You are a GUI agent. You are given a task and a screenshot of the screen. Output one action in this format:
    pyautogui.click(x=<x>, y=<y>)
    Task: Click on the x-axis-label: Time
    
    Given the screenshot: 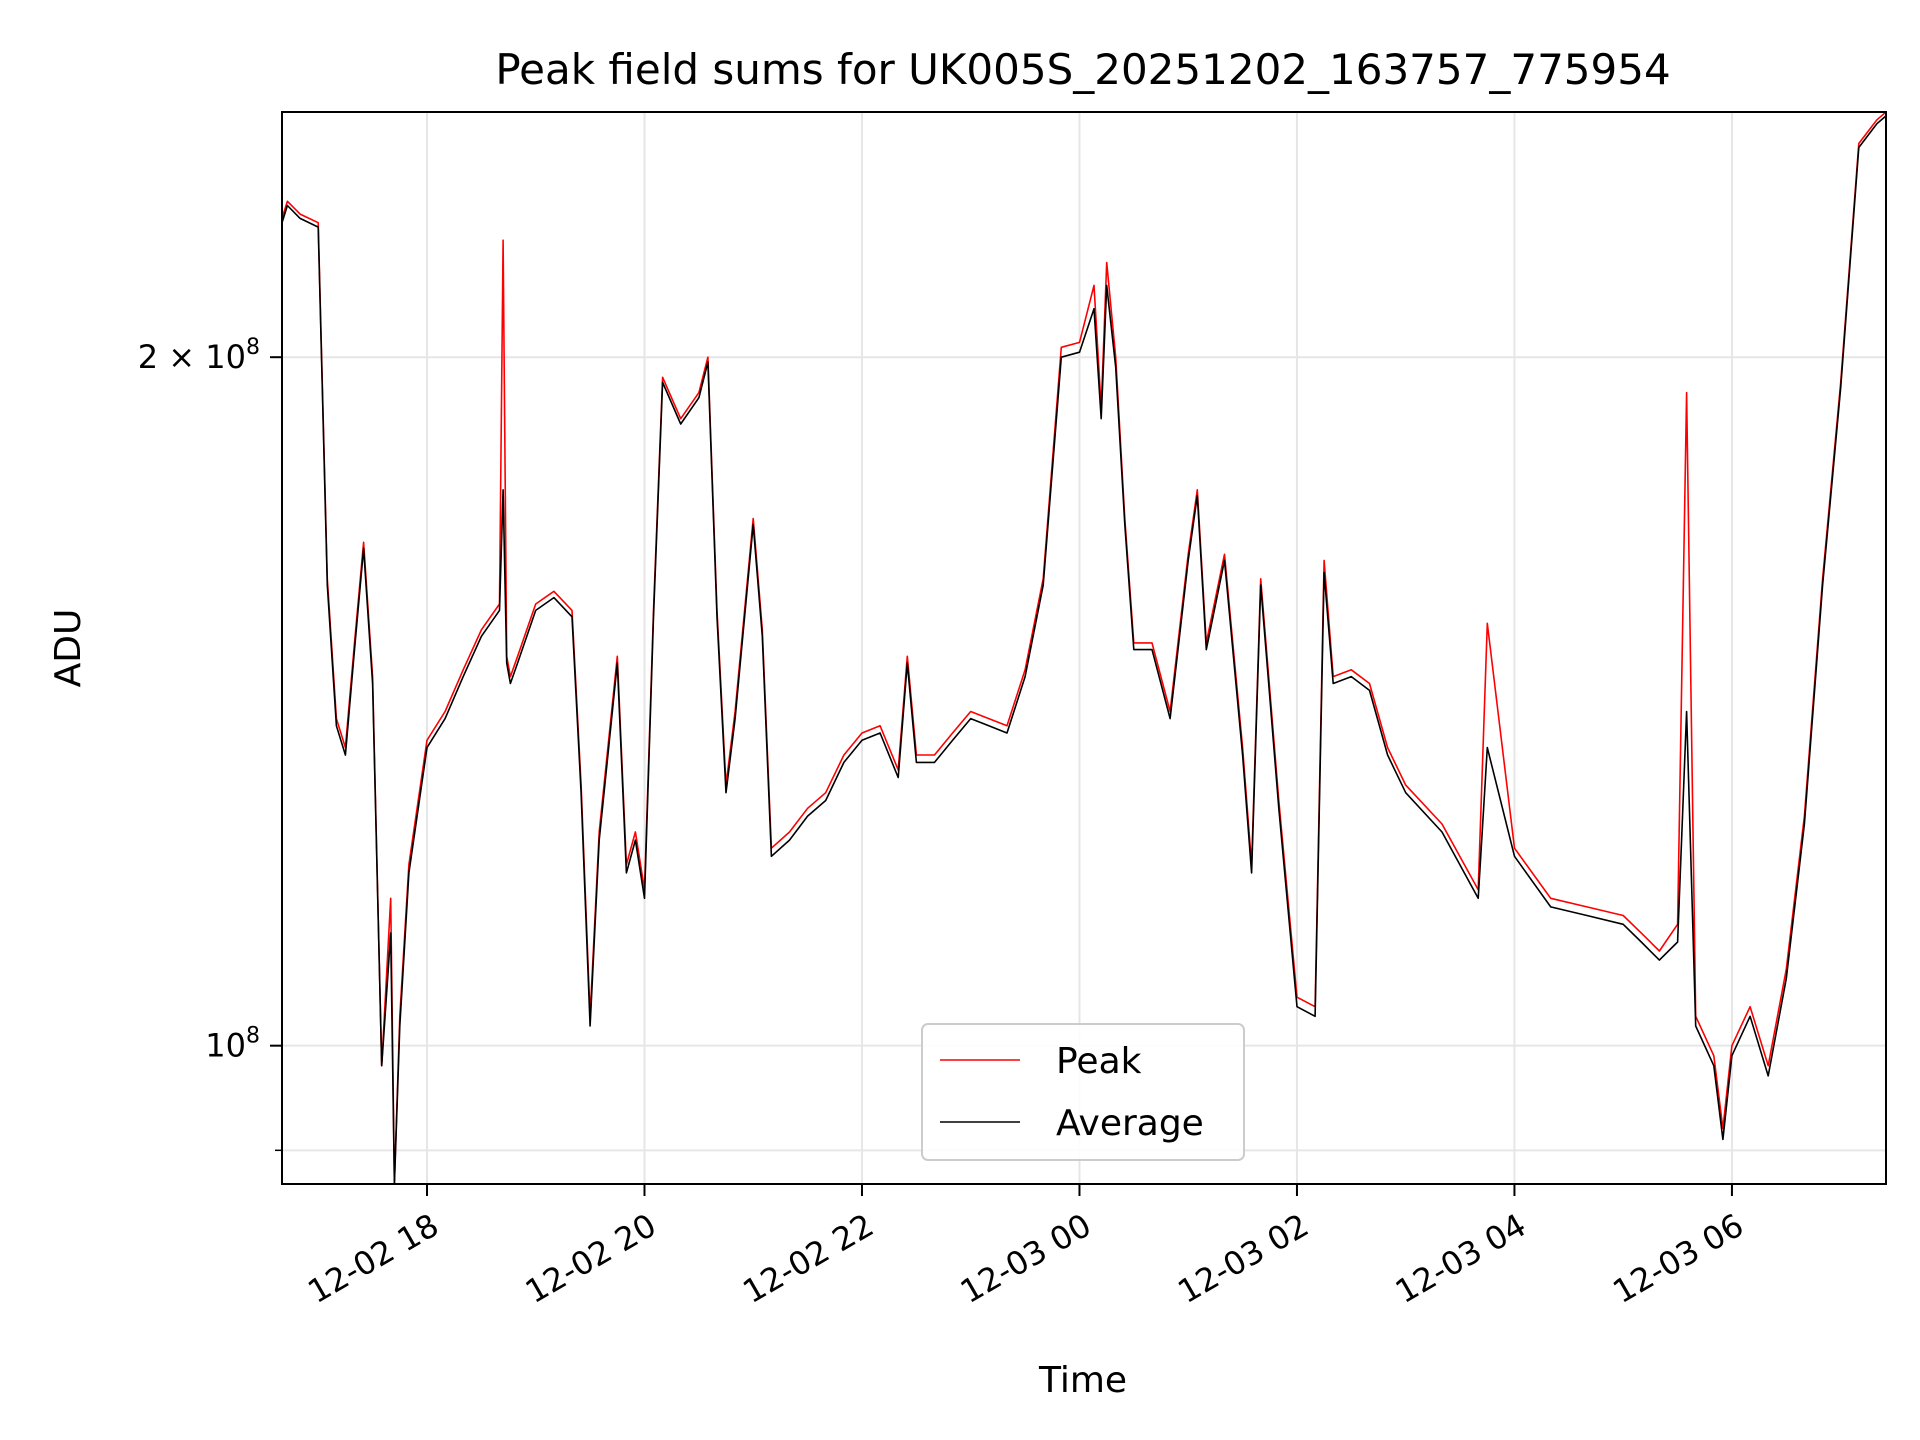 What is the action you would take?
    pyautogui.click(x=1082, y=1380)
    